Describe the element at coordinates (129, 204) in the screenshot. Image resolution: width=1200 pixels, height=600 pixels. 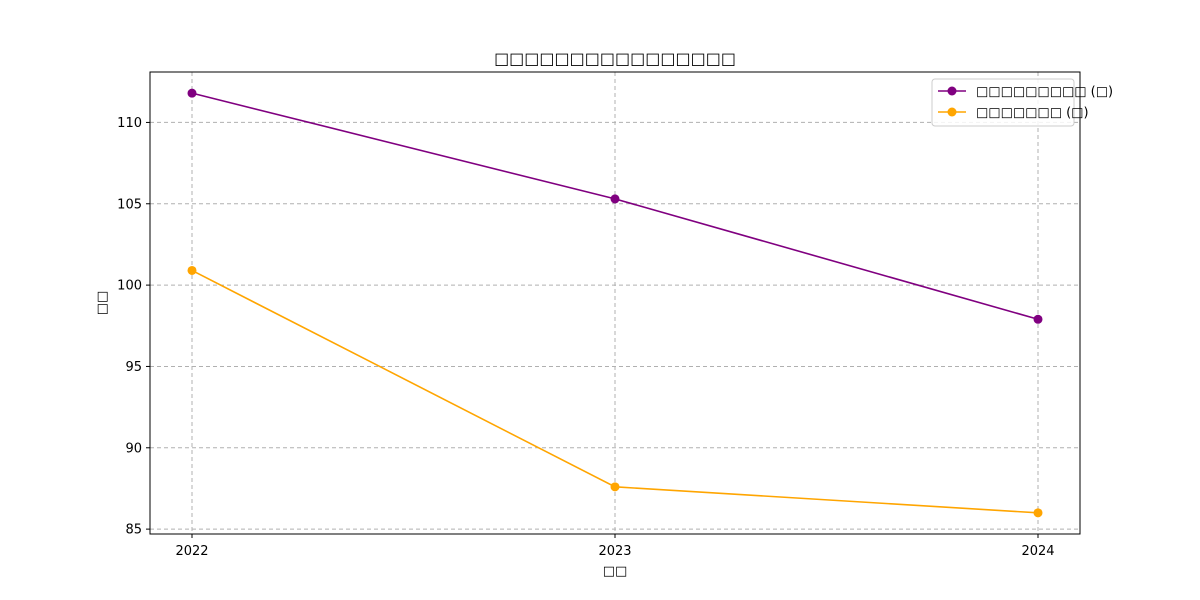
I see `y-tick-label: 105` at that location.